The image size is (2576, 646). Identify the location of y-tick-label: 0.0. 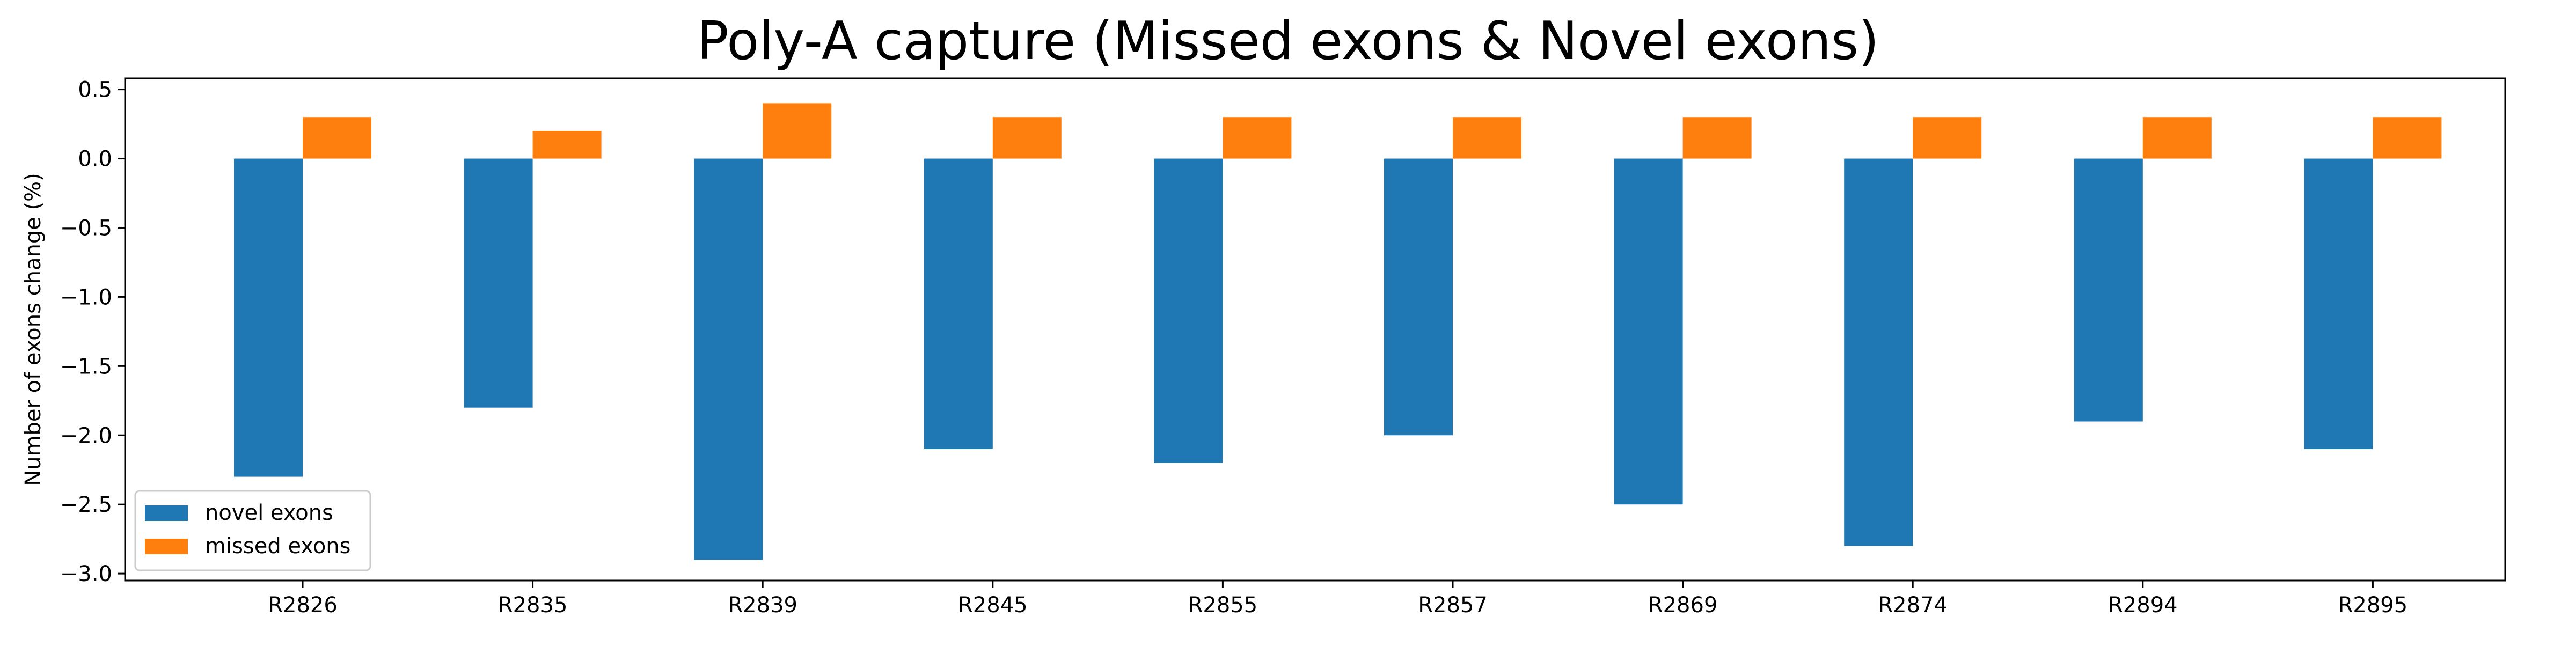
(95, 160).